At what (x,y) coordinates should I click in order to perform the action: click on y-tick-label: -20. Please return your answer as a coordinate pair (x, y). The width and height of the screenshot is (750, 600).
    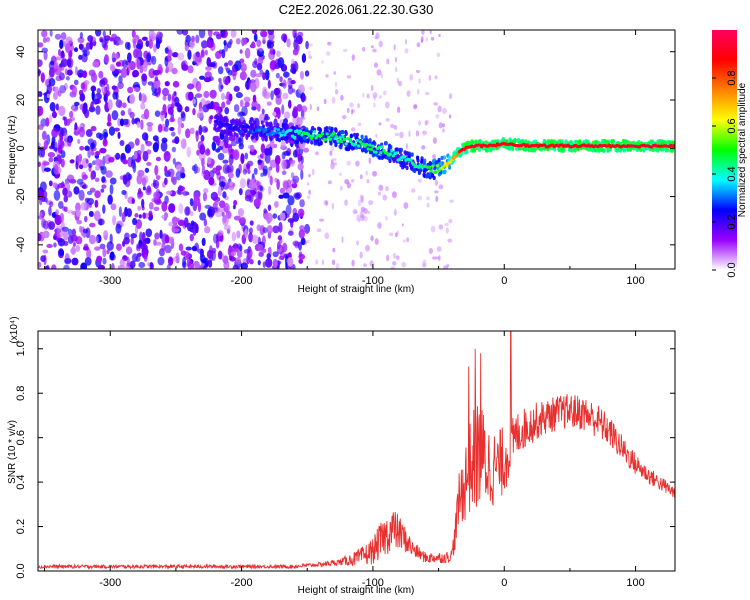
    Looking at the image, I should click on (21, 197).